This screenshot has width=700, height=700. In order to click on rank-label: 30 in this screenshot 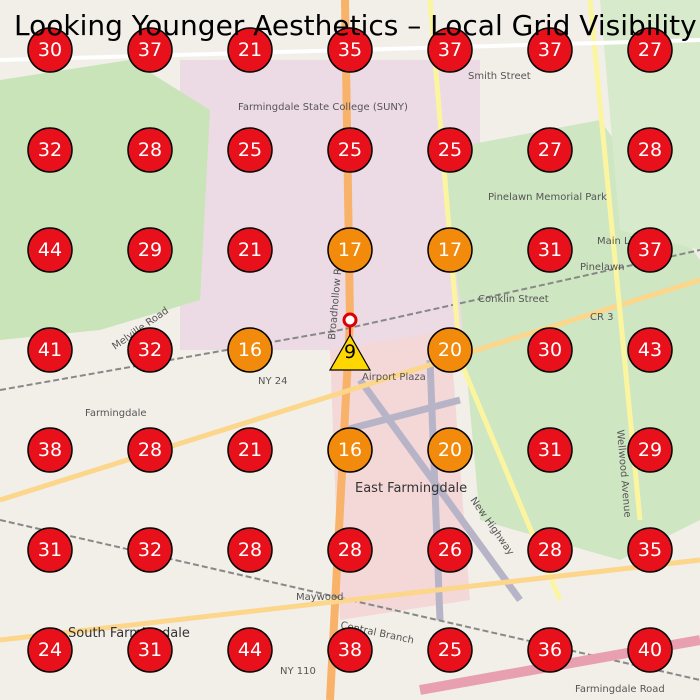, I will do `click(550, 350)`.